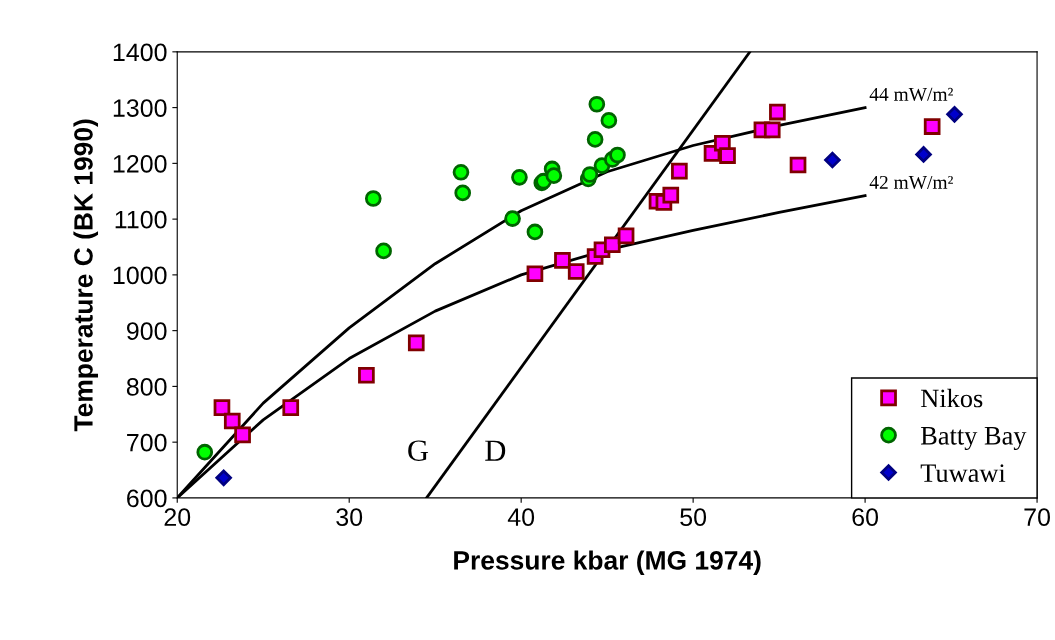 The width and height of the screenshot is (1055, 640). I want to click on x-tick-label: 50, so click(693, 517).